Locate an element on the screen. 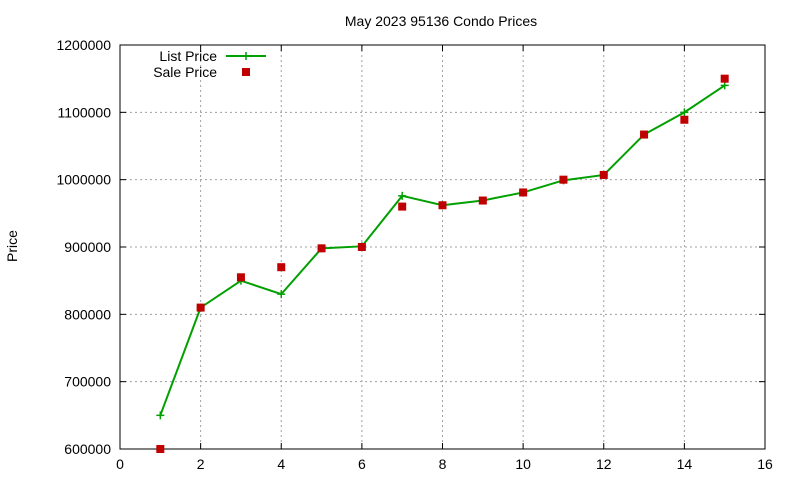 Image resolution: width=800 pixels, height=480 pixels. x-tick-label: 10 is located at coordinates (523, 464).